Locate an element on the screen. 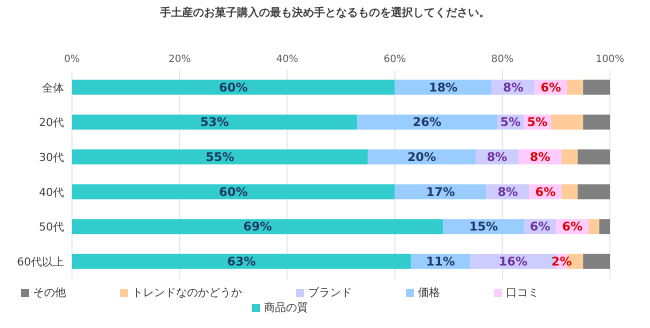 The width and height of the screenshot is (650, 328). x-tick-label: 80% is located at coordinates (502, 59).